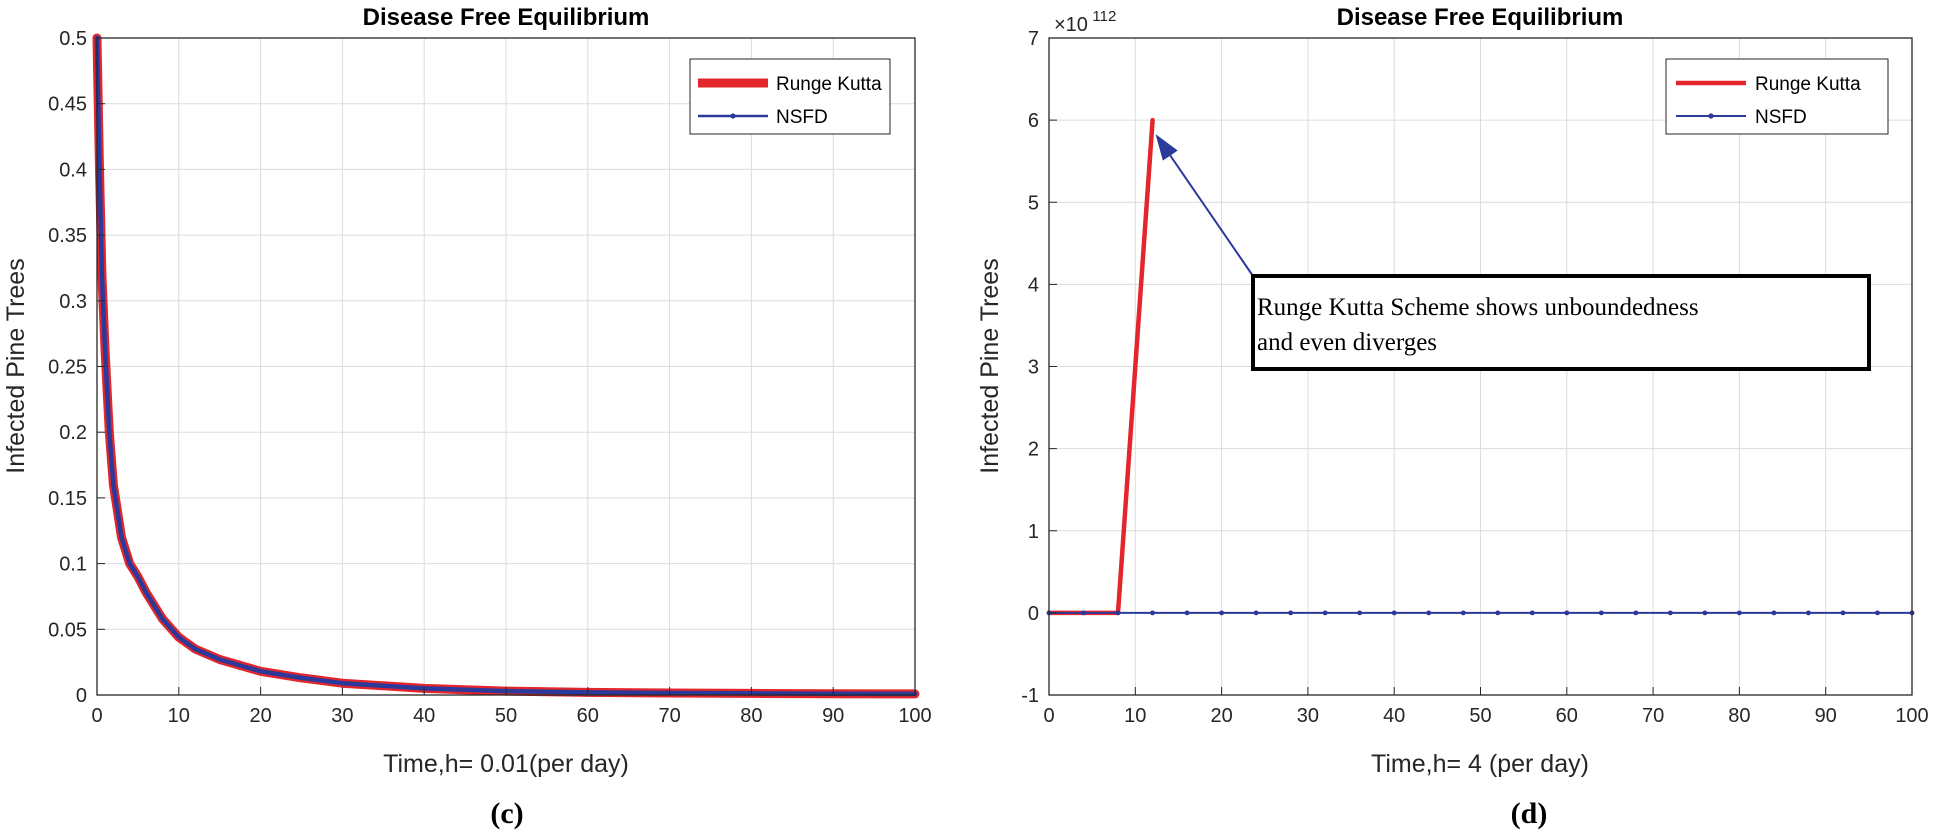 The width and height of the screenshot is (1933, 834). Describe the element at coordinates (1808, 84) in the screenshot. I see `legend-label-runge-kutta-d: Runge Kutta` at that location.